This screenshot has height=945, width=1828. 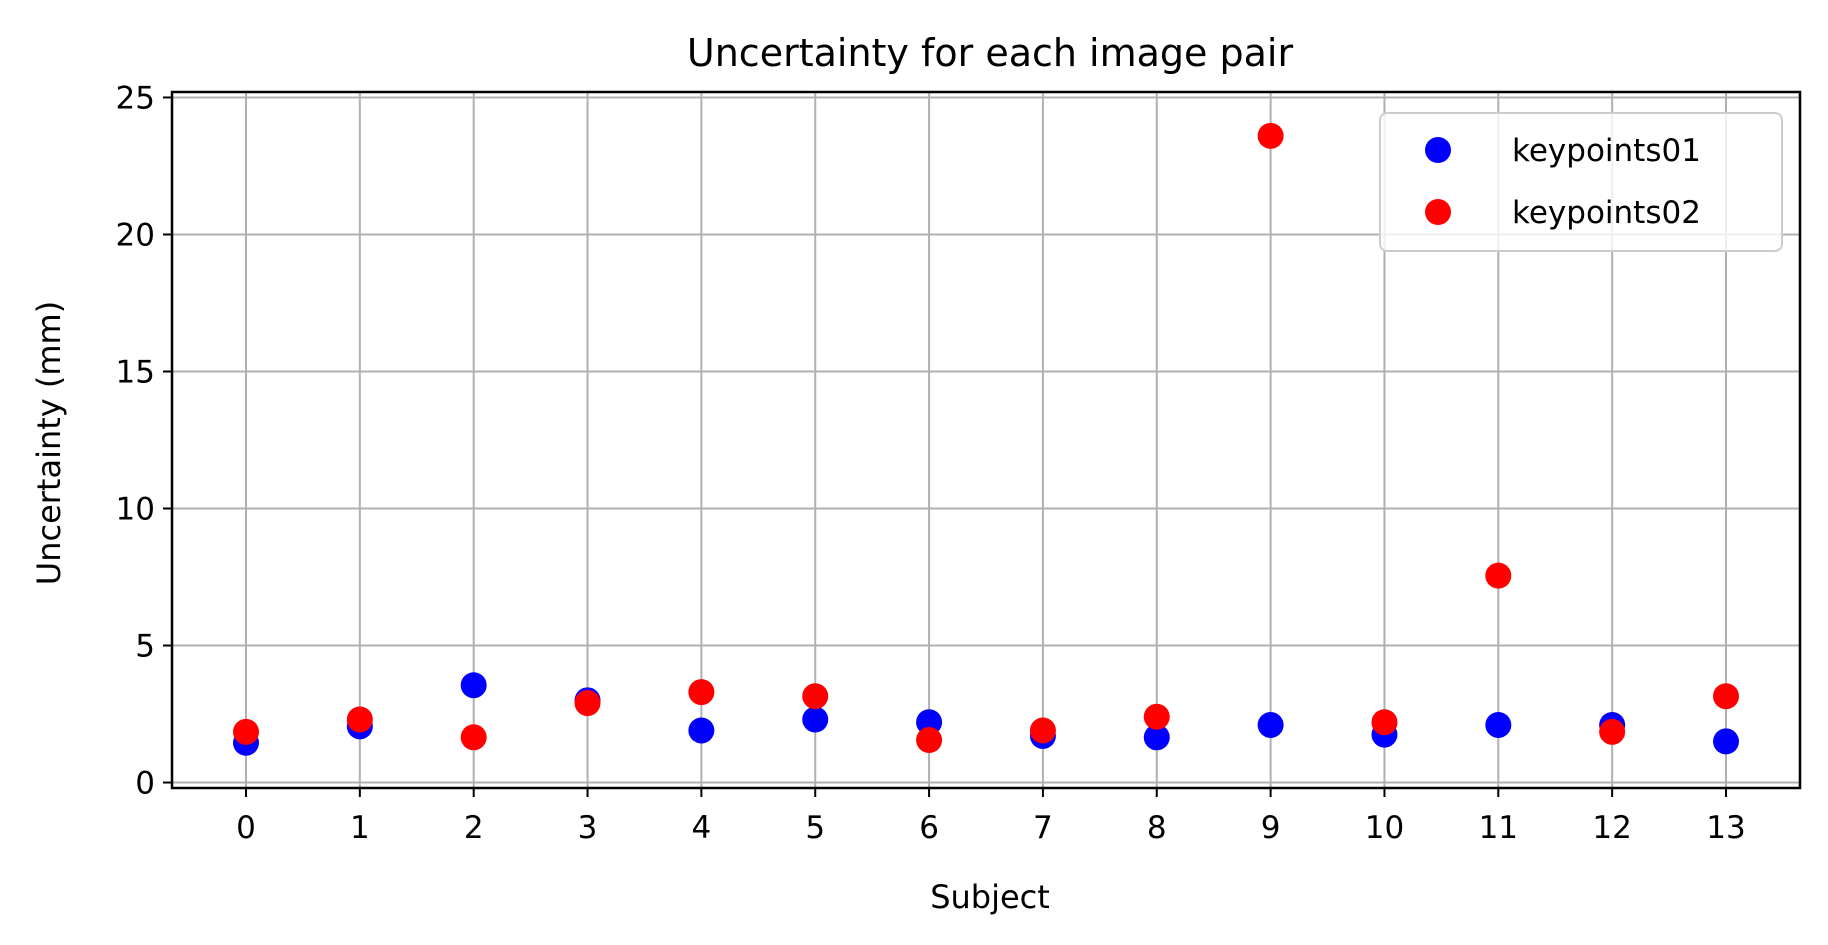 What do you see at coordinates (1606, 213) in the screenshot?
I see `legend-label-keypoints02: keypoints02` at bounding box center [1606, 213].